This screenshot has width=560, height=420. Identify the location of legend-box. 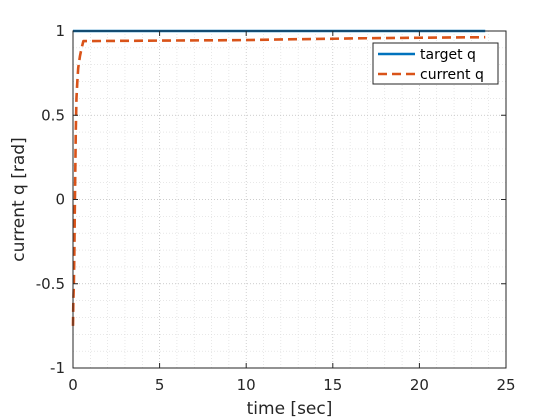
(435, 63).